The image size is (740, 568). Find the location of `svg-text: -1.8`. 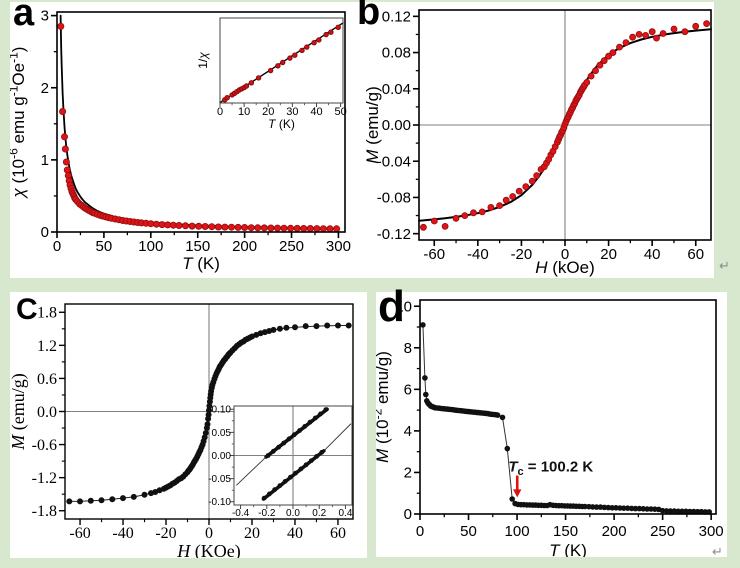

svg-text: -1.8 is located at coordinates (44, 511).